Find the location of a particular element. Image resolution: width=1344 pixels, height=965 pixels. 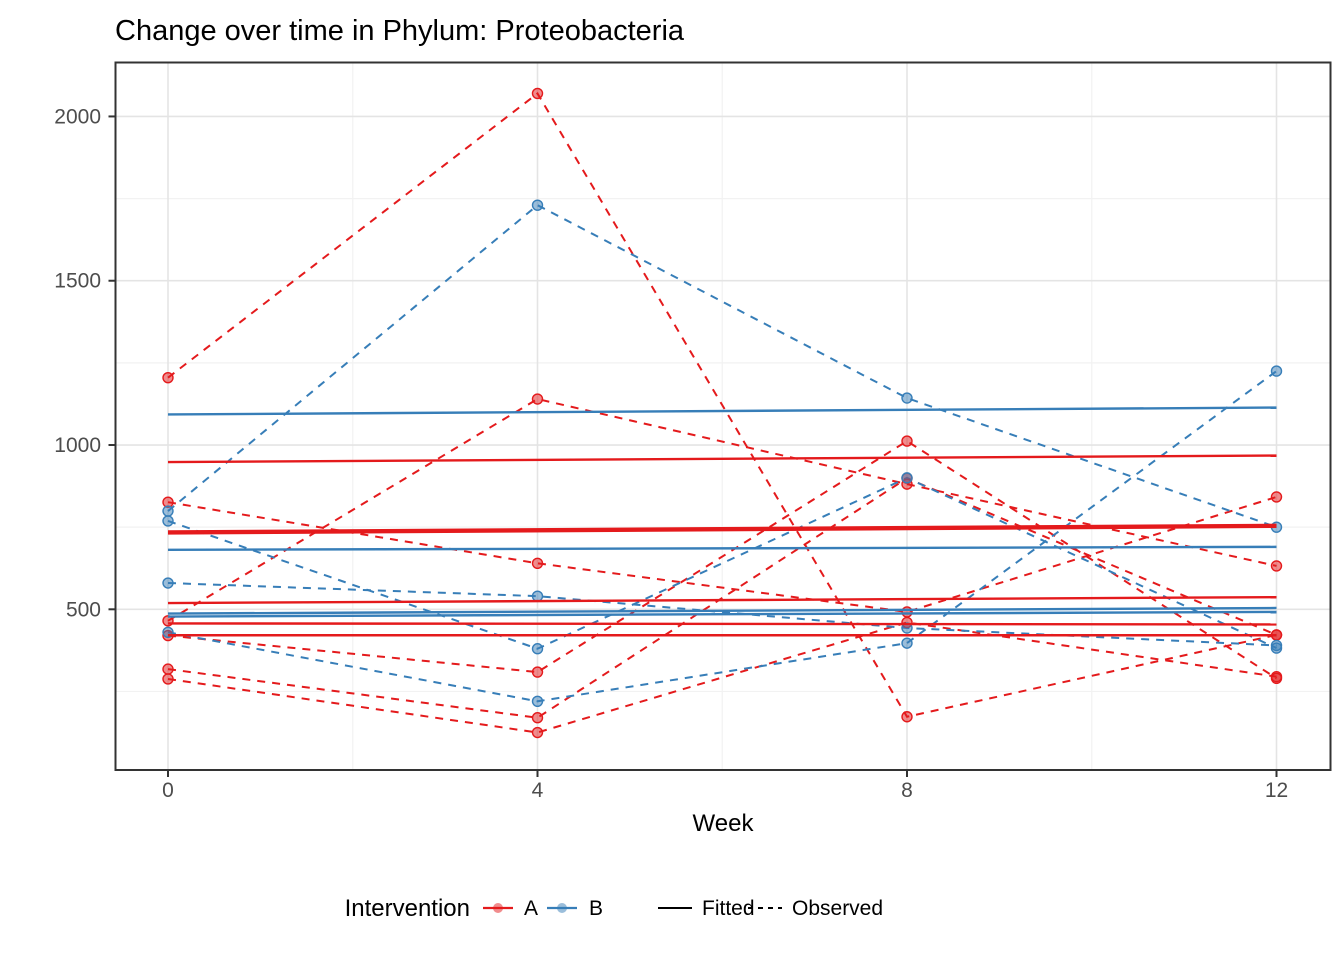

observed-line-A6 is located at coordinates (722, 677).